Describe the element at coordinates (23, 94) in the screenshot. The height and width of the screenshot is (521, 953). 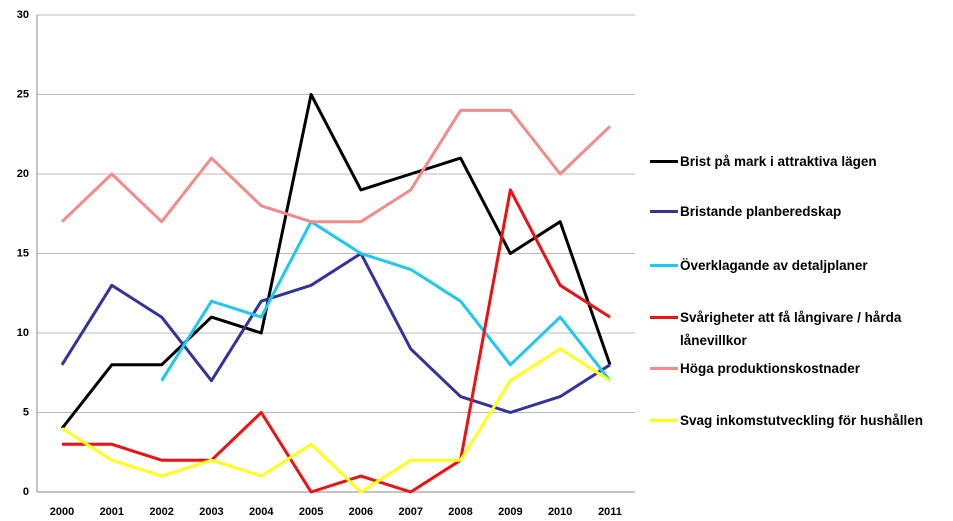
I see `y-tick-label: 25` at that location.